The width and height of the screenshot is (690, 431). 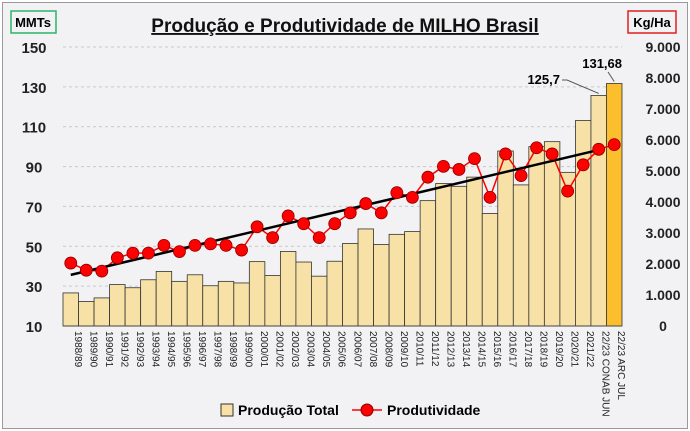 What do you see at coordinates (117, 305) in the screenshot?
I see `bar-1991/92` at bounding box center [117, 305].